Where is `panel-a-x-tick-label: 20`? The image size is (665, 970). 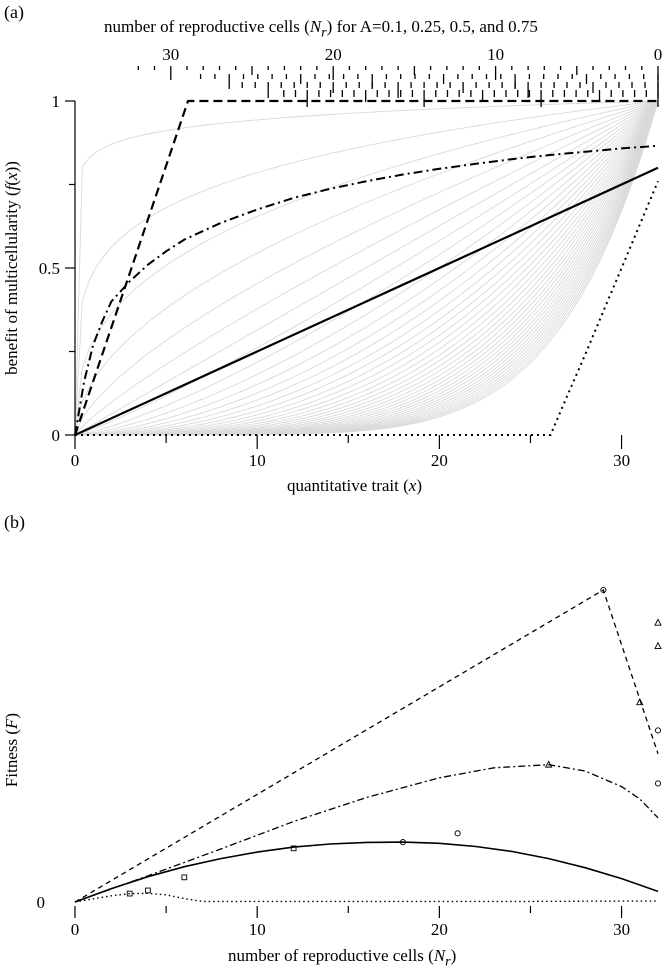 panel-a-x-tick-label: 20 is located at coordinates (439, 460).